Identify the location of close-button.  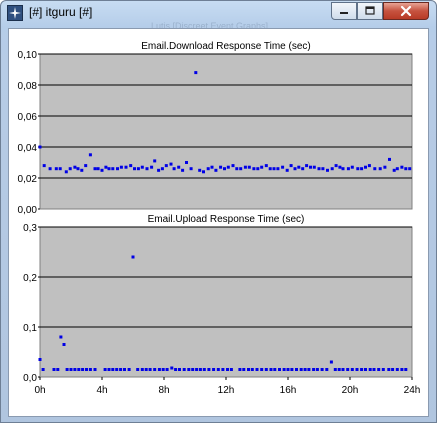
(406, 11).